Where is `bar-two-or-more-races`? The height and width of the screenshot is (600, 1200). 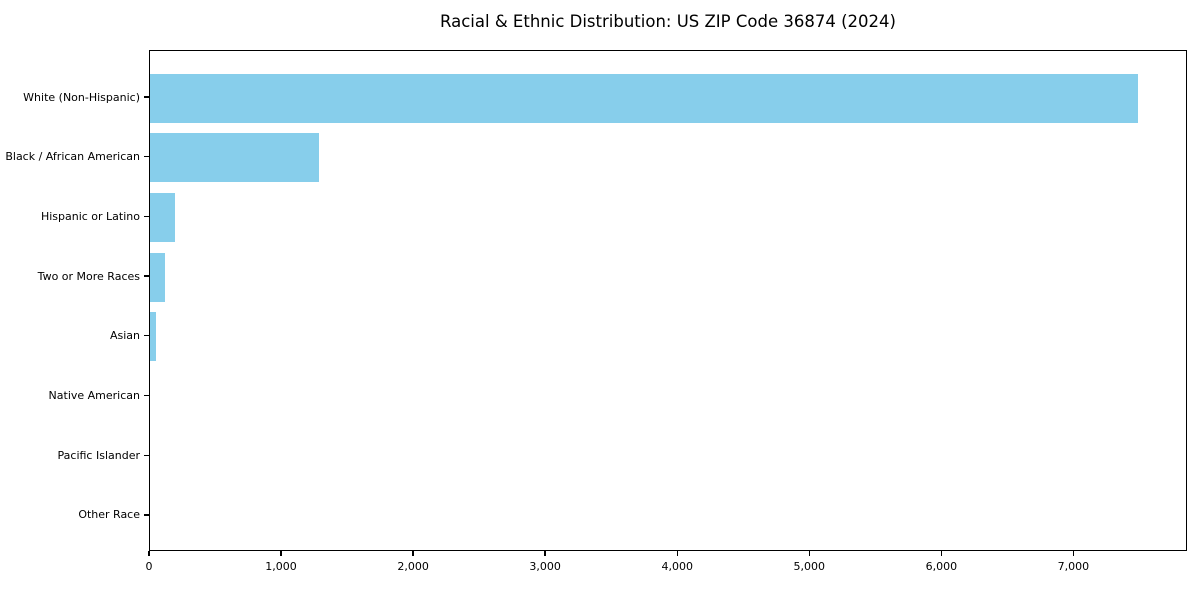 bar-two-or-more-races is located at coordinates (158, 277).